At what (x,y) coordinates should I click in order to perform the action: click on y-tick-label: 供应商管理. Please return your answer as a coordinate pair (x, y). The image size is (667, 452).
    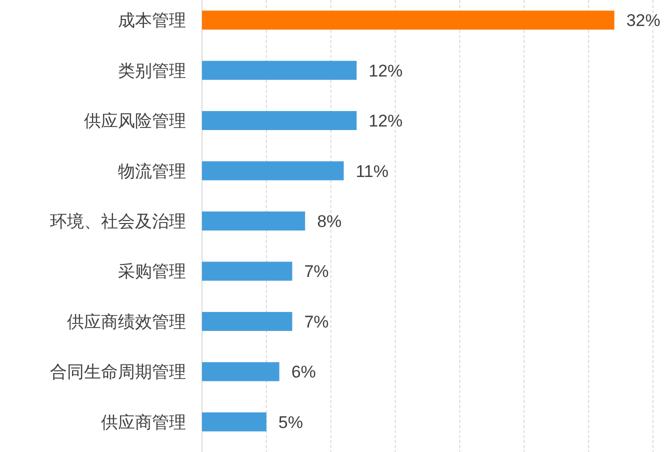
    Looking at the image, I should click on (143, 422).